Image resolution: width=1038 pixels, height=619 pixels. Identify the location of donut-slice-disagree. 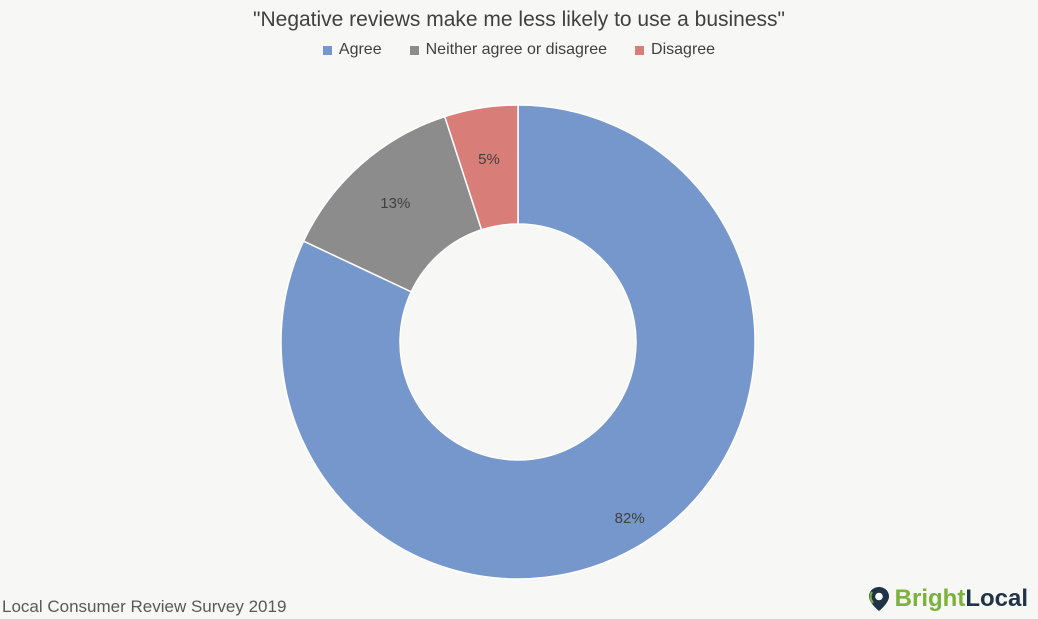
(481, 167).